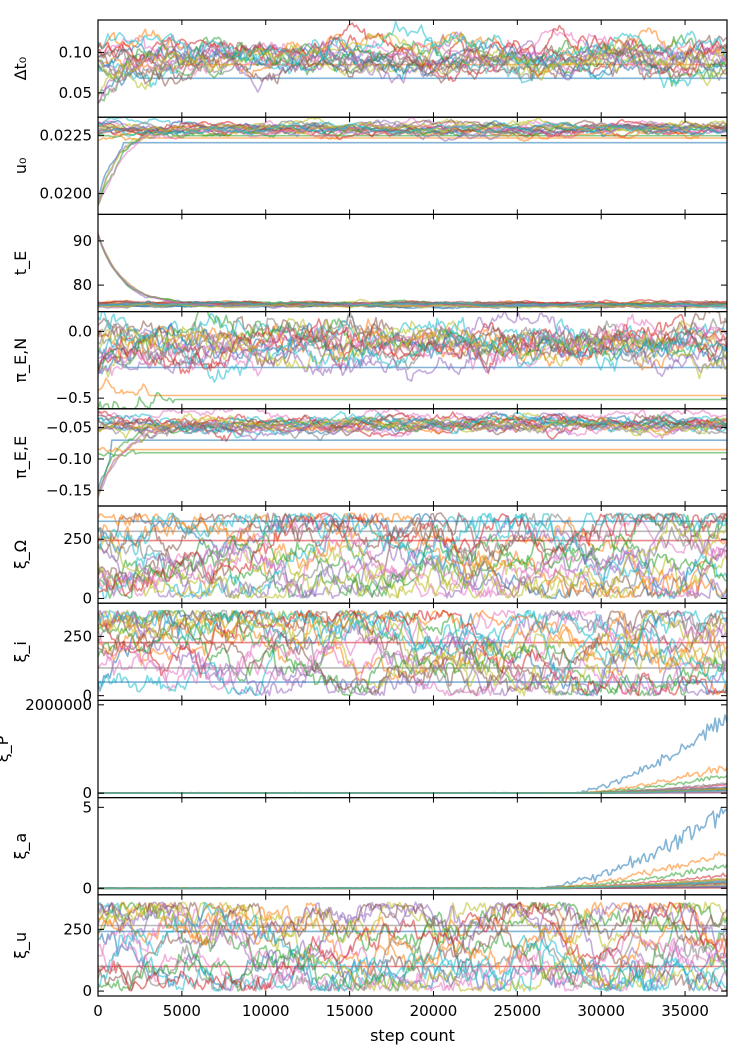 Image resolution: width=750 pixels, height=1054 pixels. I want to click on traces-xii, so click(412, 653).